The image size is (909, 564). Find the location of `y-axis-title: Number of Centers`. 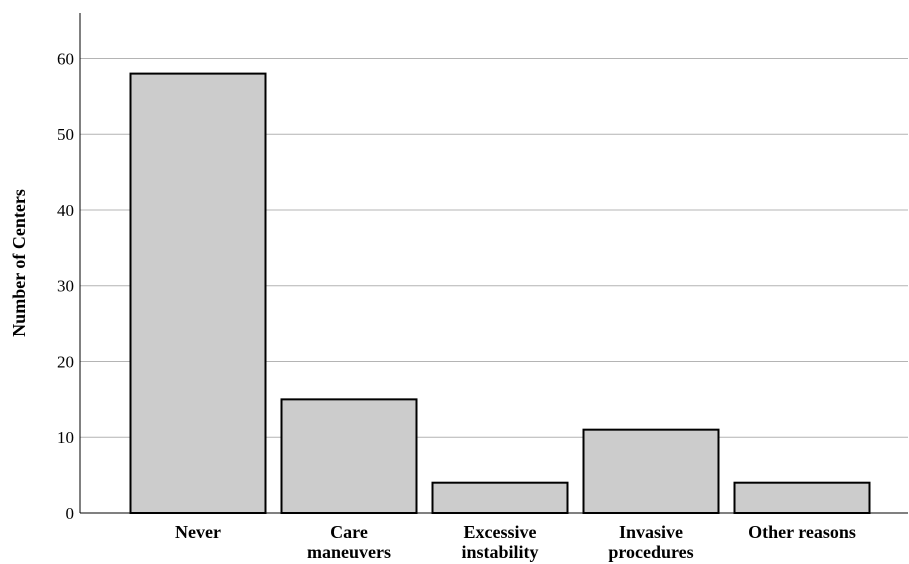

y-axis-title: Number of Centers is located at coordinates (19, 263).